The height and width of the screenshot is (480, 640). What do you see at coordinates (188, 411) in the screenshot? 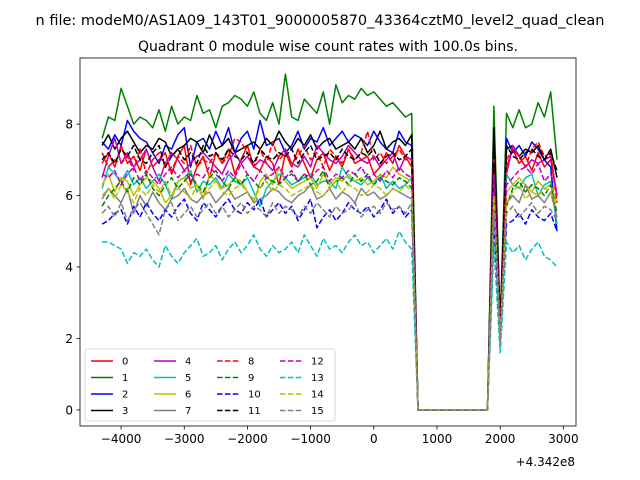
I see `legend-label-7: 7` at bounding box center [188, 411].